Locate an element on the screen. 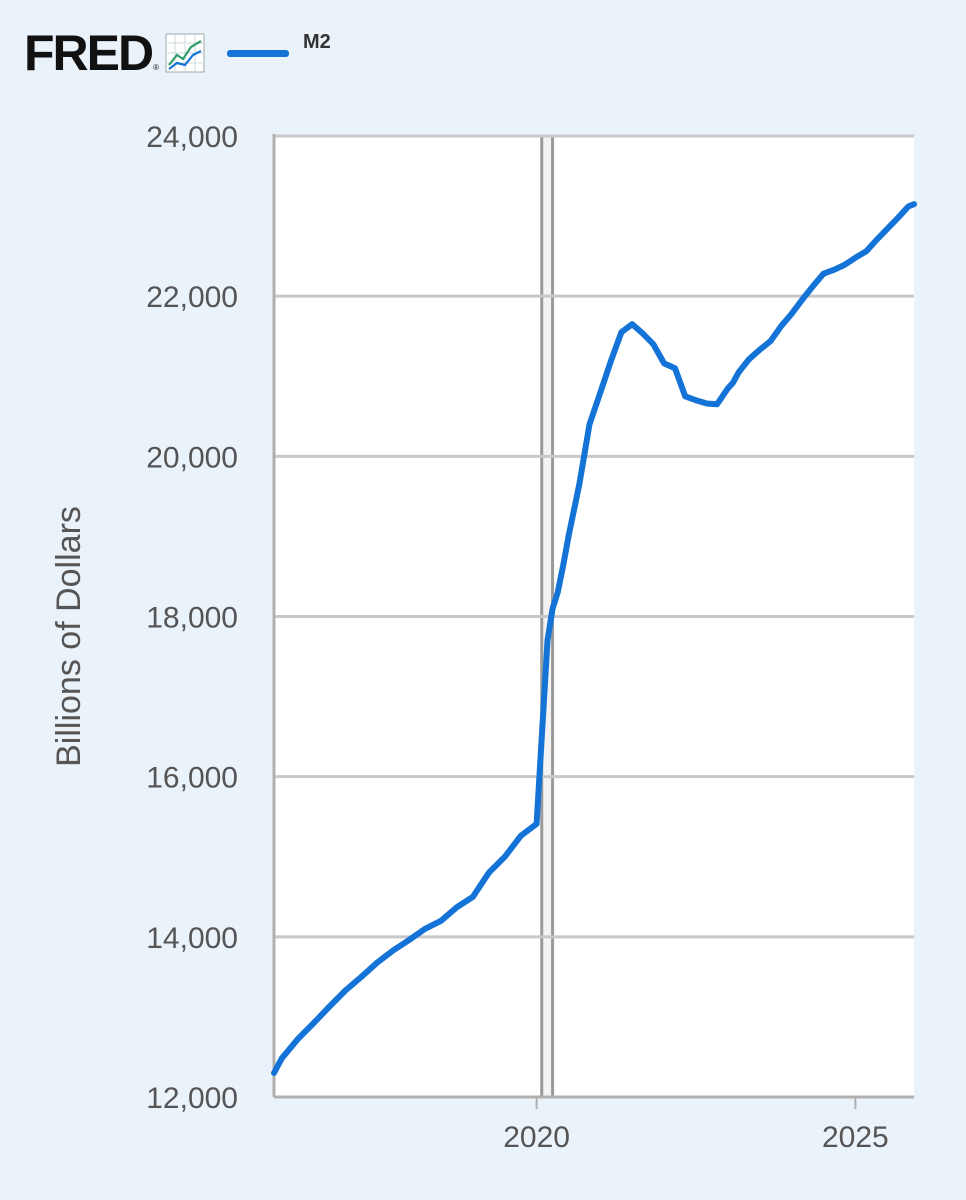 The image size is (966, 1200). legend-swatch-m2 is located at coordinates (258, 53).